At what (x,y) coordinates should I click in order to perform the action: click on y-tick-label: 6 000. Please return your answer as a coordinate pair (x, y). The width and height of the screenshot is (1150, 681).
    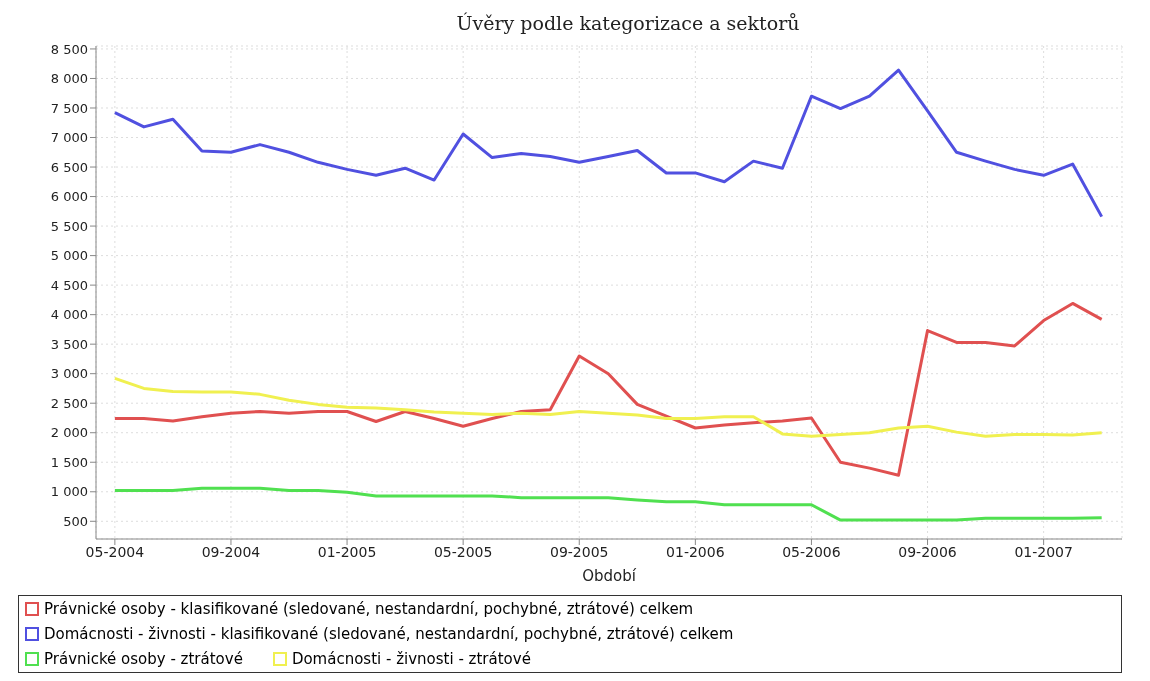
    Looking at the image, I should click on (69, 197).